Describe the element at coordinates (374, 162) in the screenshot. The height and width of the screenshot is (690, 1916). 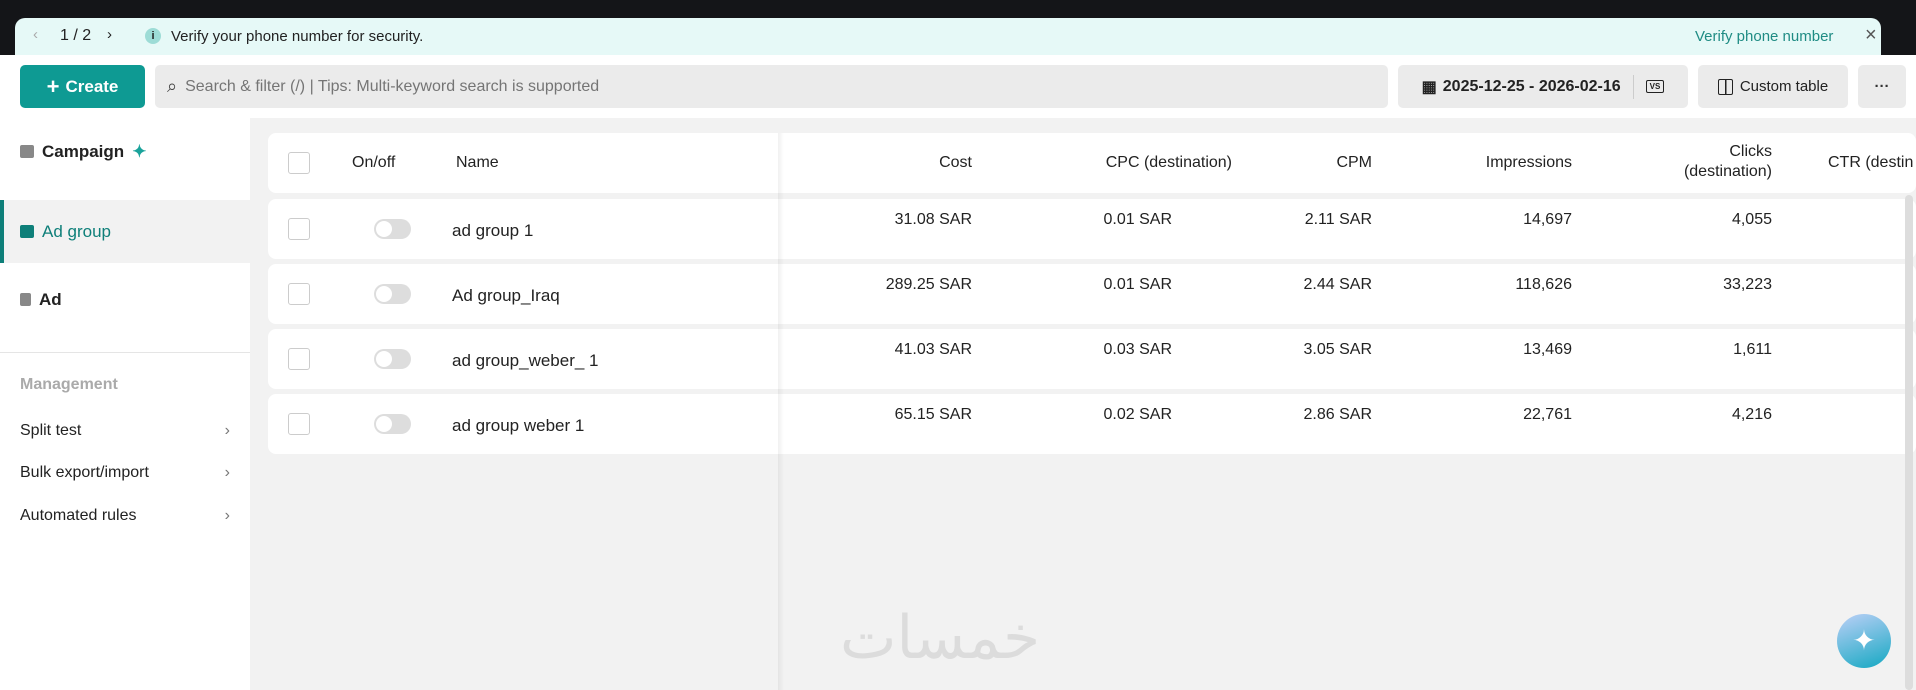
I see `header-onoff: On/off` at that location.